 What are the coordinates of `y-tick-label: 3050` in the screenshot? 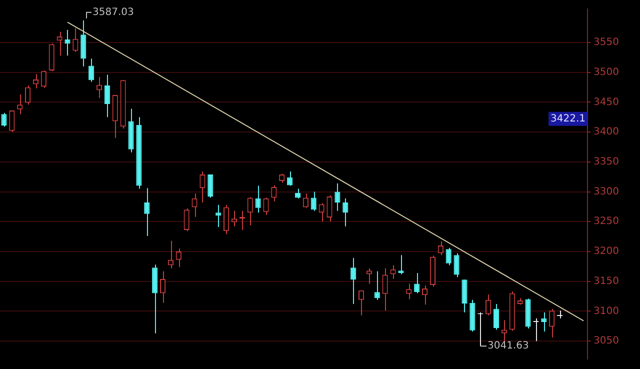 It's located at (607, 341).